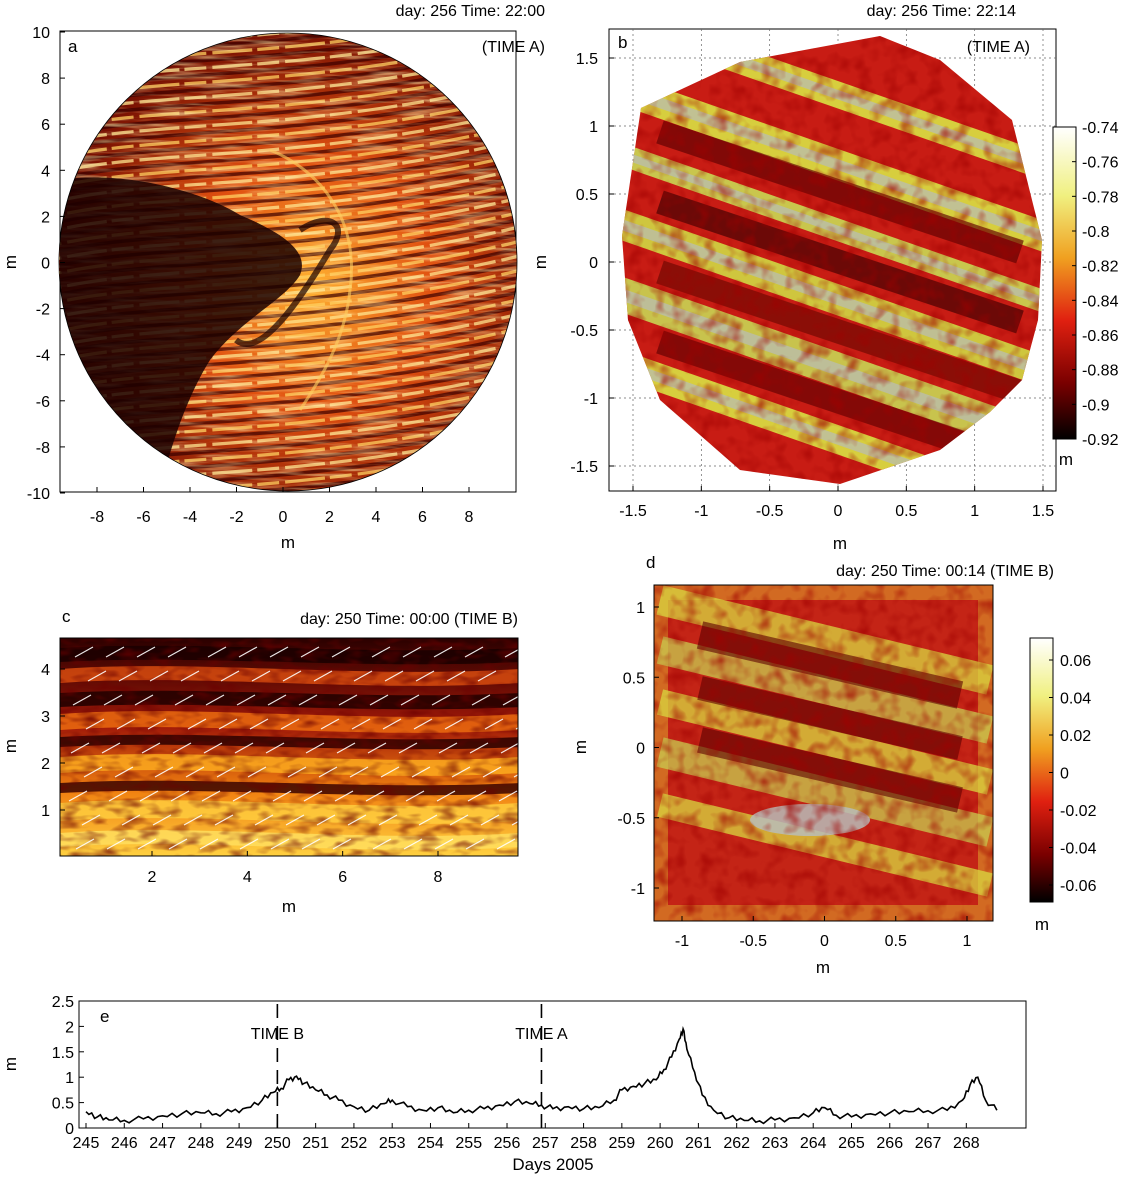 The image size is (1136, 1177). Describe the element at coordinates (896, 941) in the screenshot. I see `panel-d-x-tick-label: 0.5` at that location.